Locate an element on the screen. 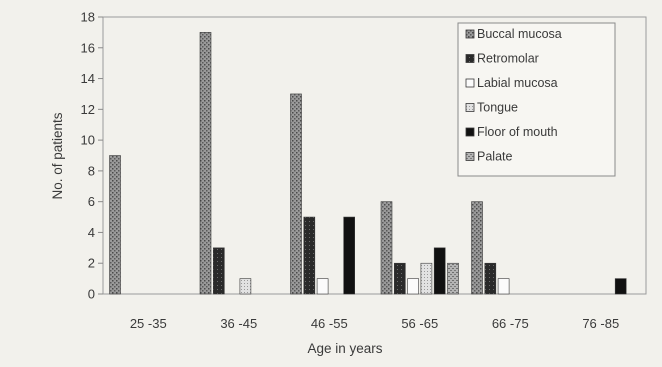 This screenshot has height=367, width=662. legend-label: Retromolar is located at coordinates (508, 59).